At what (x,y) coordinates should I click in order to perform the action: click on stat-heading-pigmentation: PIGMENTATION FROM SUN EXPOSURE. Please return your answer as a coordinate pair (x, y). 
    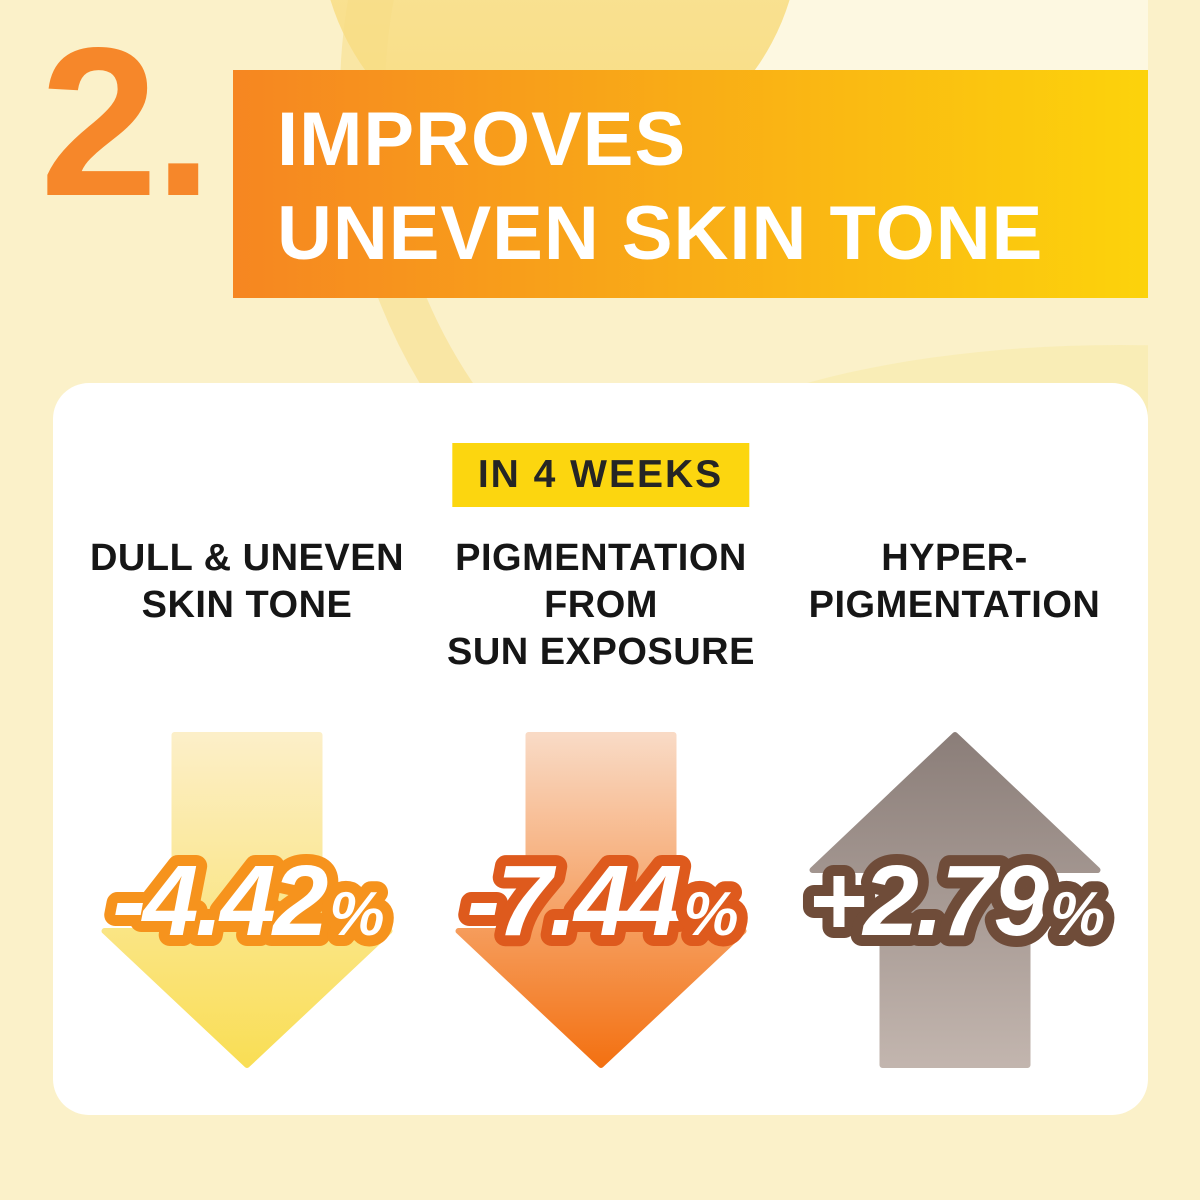
    Looking at the image, I should click on (601, 605).